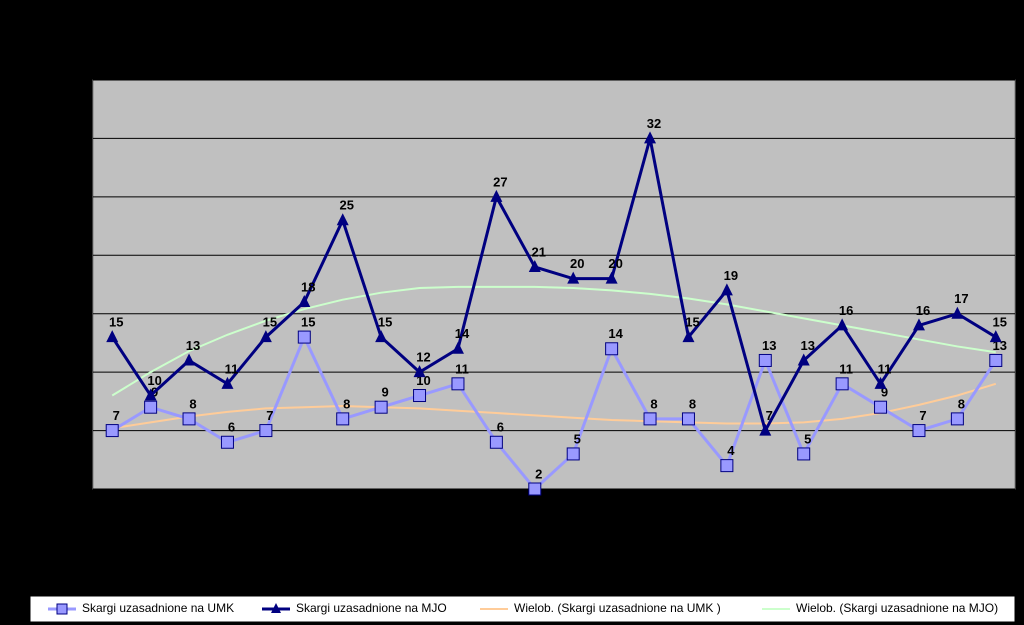  Describe the element at coordinates (654, 123) in the screenshot. I see `data-label: 32` at that location.